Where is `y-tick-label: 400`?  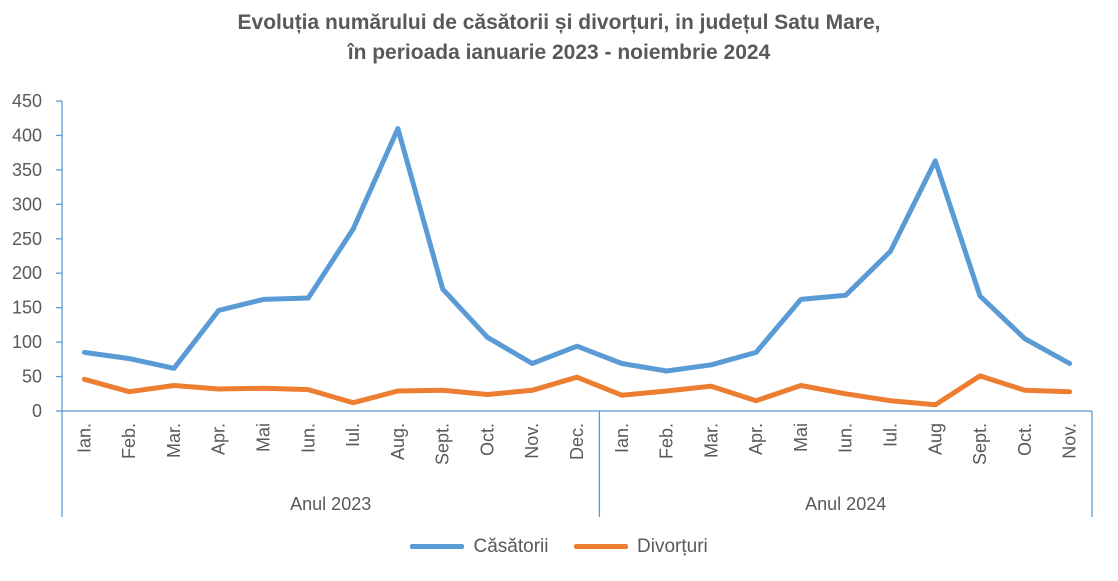
y-tick-label: 400 is located at coordinates (27, 135).